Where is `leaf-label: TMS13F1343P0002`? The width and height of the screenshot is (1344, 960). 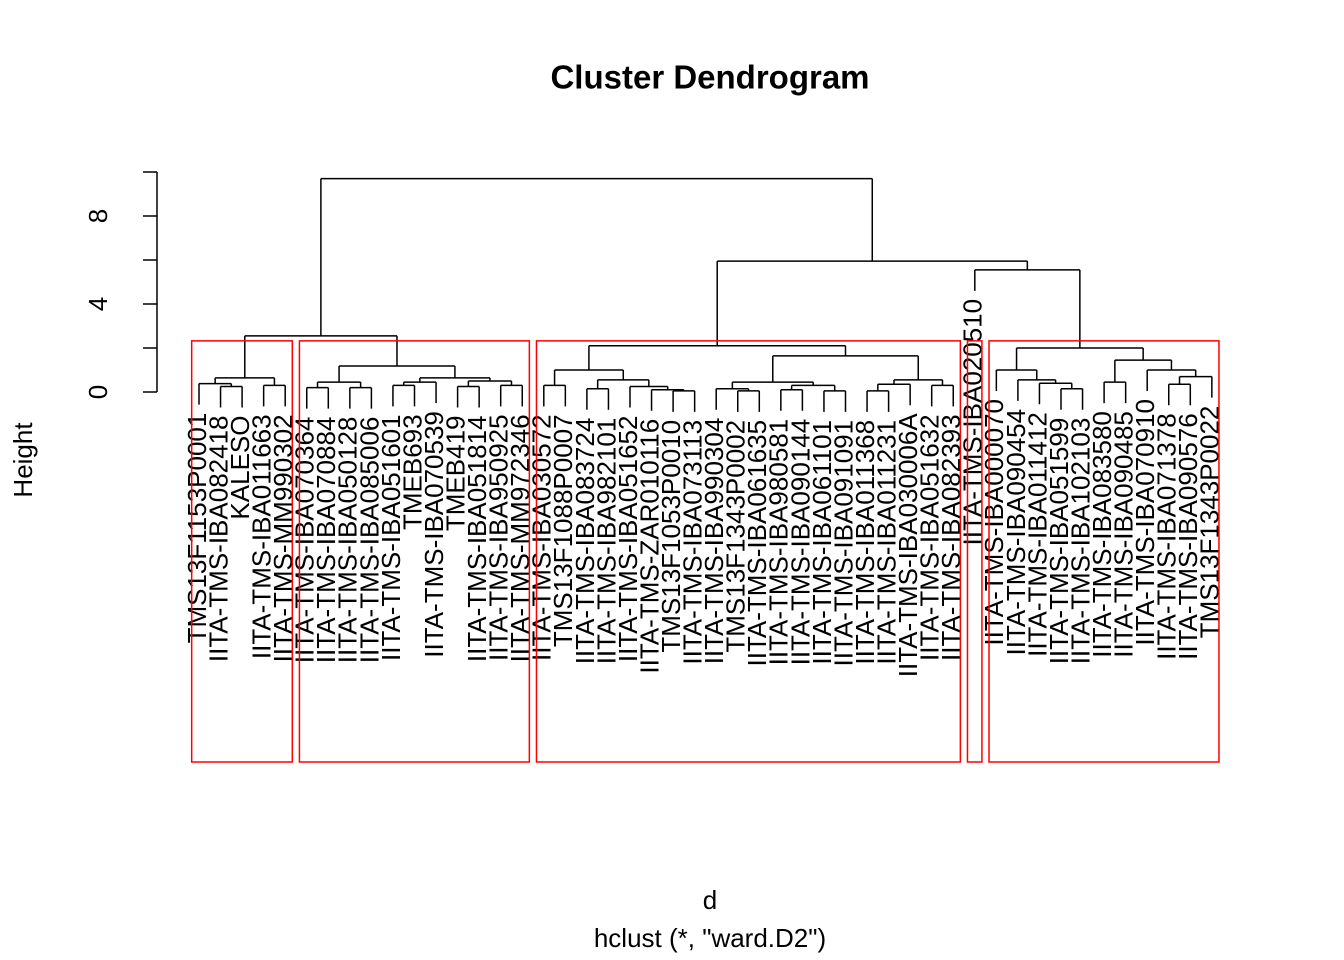
leaf-label: TMS13F1343P0002 is located at coordinates (736, 536).